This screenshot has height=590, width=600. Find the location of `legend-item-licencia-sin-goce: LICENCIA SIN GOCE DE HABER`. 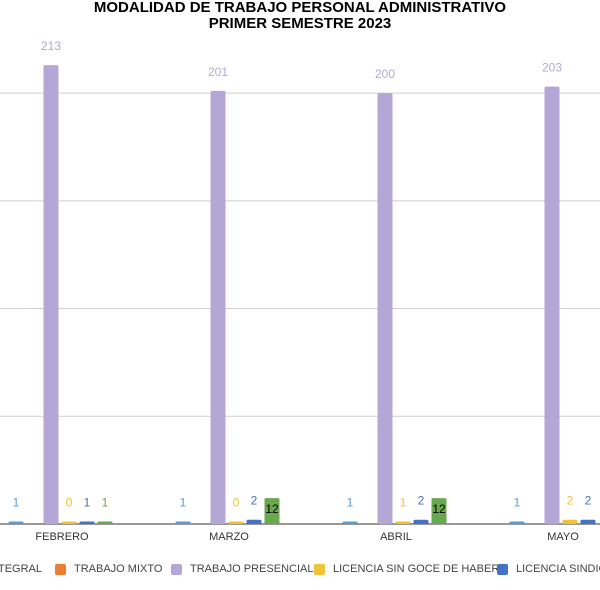

legend-item-licencia-sin-goce: LICENCIA SIN GOCE DE HABER is located at coordinates (406, 569).